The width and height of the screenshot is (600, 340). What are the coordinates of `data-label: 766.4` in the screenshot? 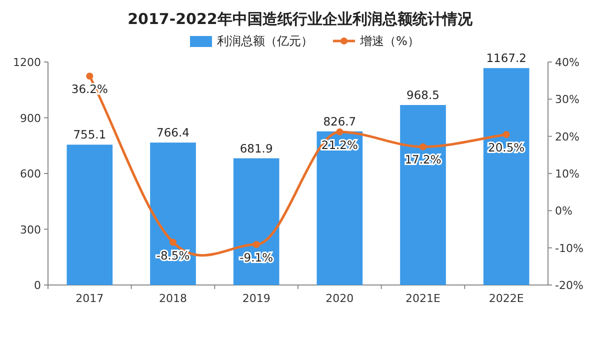 It's located at (173, 133).